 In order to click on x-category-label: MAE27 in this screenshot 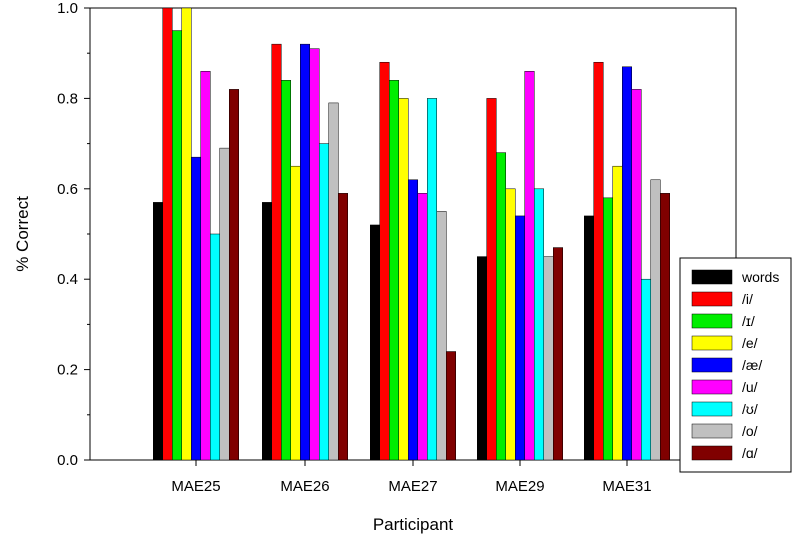, I will do `click(412, 486)`.